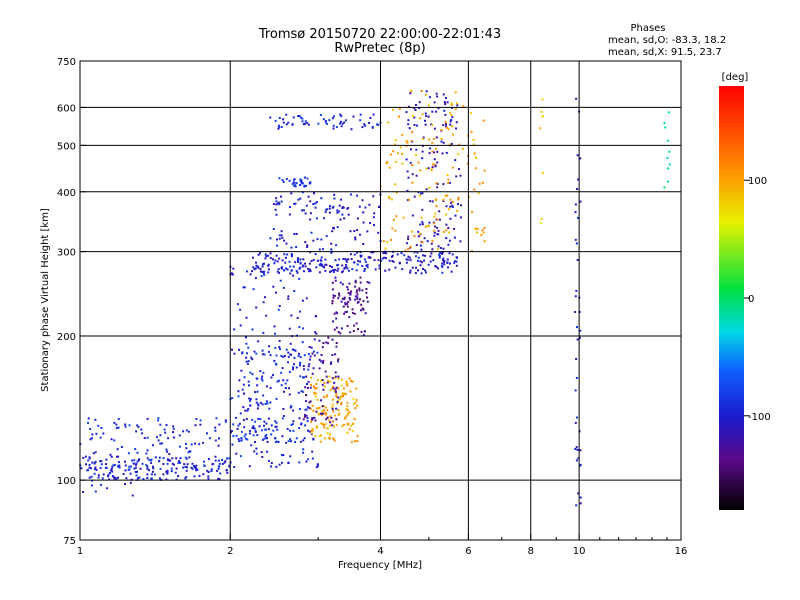 The image size is (800, 600). What do you see at coordinates (230, 551) in the screenshot?
I see `x-tick-label: 2` at bounding box center [230, 551].